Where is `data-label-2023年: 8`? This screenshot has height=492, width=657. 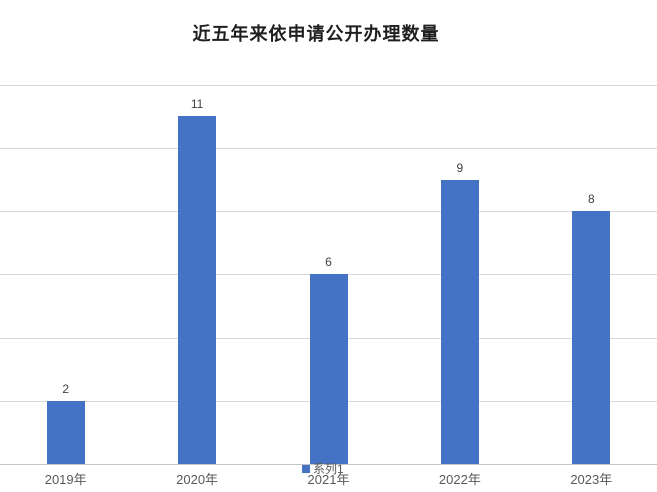
data-label-2023年: 8 is located at coordinates (591, 199).